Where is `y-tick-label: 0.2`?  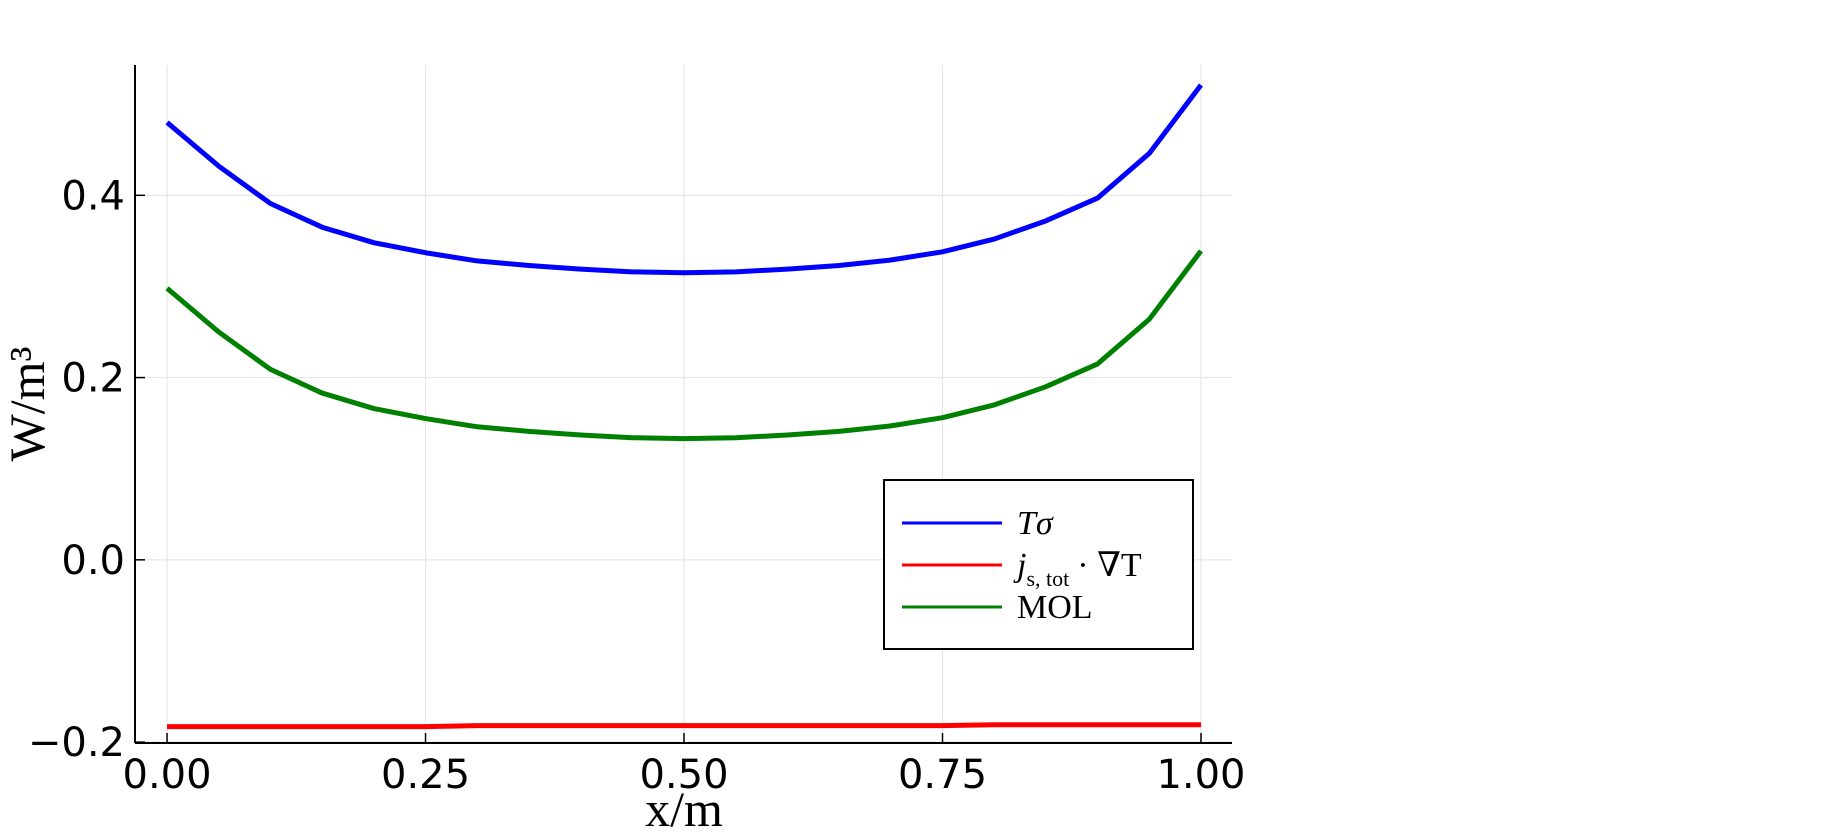
y-tick-label: 0.2 is located at coordinates (93, 379).